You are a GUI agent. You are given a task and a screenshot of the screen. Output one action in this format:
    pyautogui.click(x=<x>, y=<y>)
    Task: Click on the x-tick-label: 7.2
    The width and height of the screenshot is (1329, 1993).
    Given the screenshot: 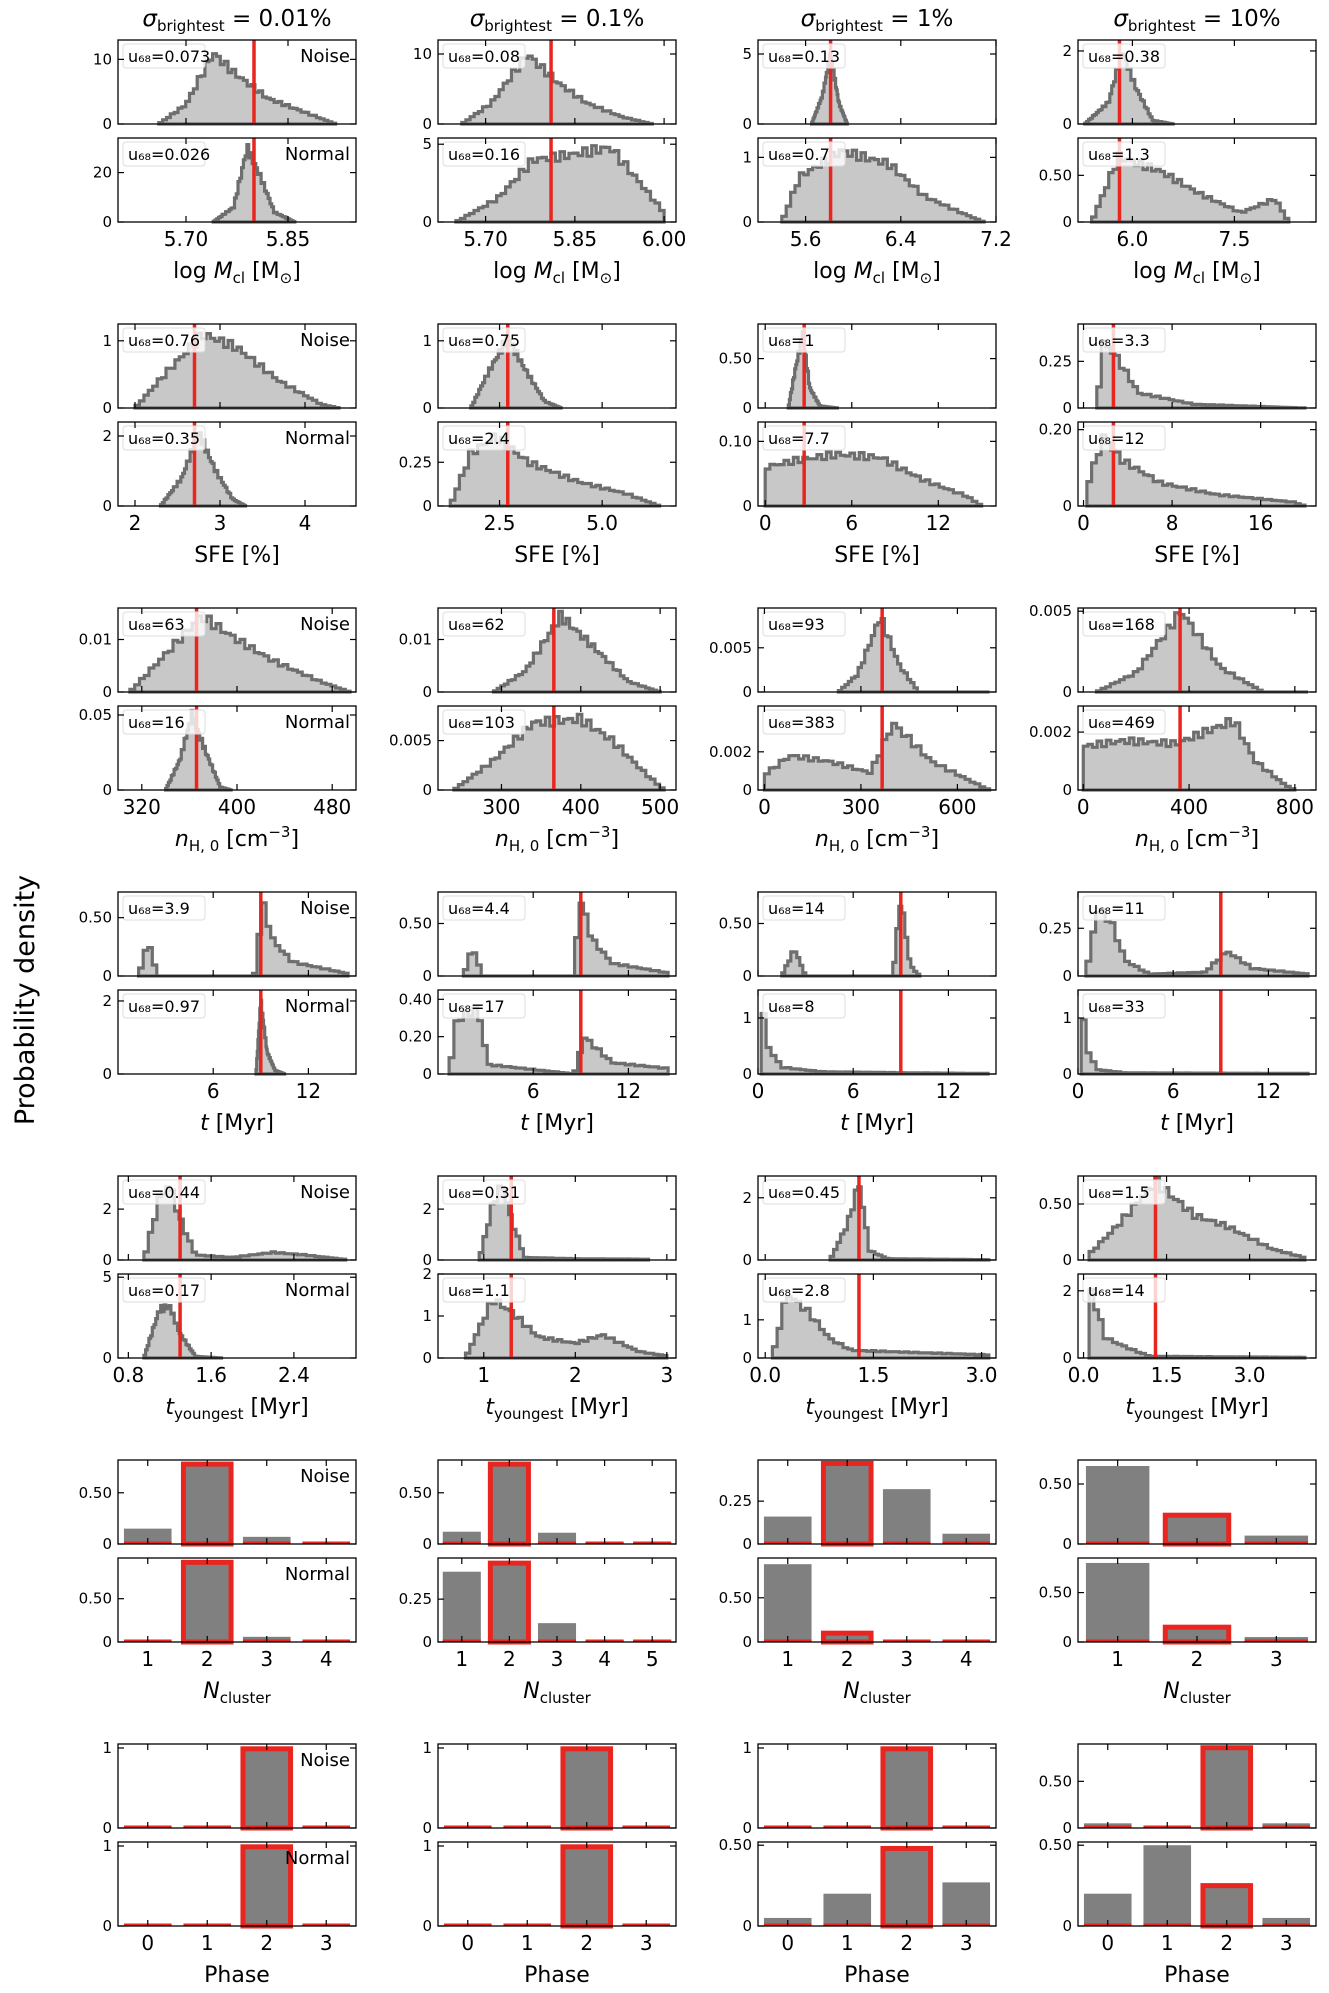 What is the action you would take?
    pyautogui.click(x=996, y=239)
    